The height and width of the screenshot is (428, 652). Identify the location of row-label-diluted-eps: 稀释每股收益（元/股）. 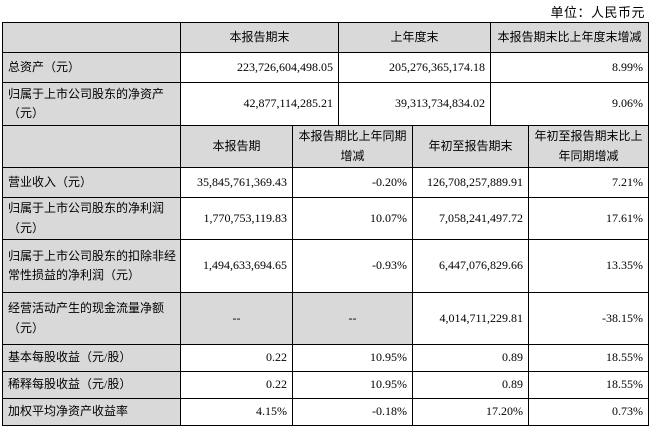
(91, 385).